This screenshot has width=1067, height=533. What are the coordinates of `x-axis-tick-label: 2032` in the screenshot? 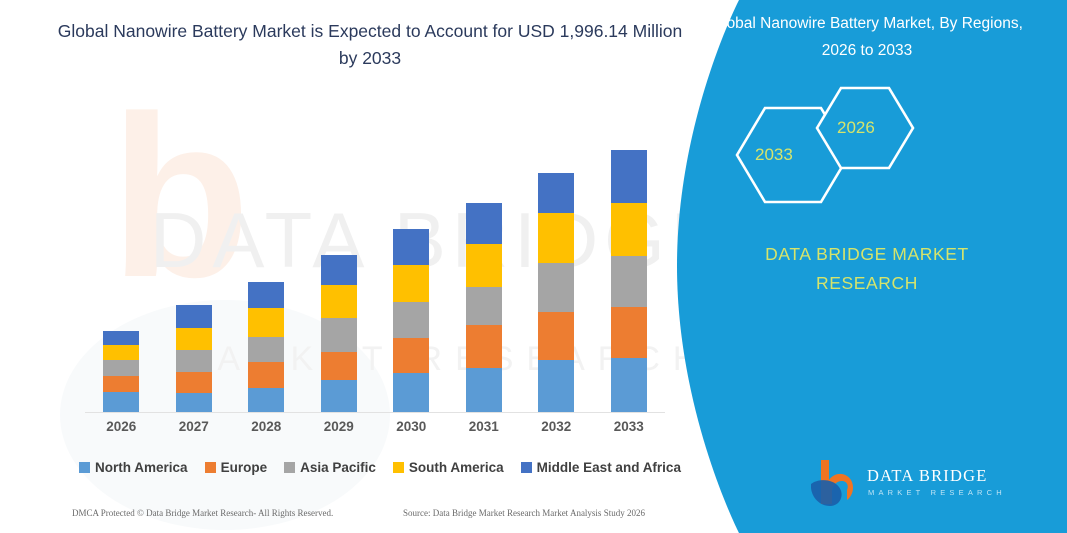 It's located at (556, 426).